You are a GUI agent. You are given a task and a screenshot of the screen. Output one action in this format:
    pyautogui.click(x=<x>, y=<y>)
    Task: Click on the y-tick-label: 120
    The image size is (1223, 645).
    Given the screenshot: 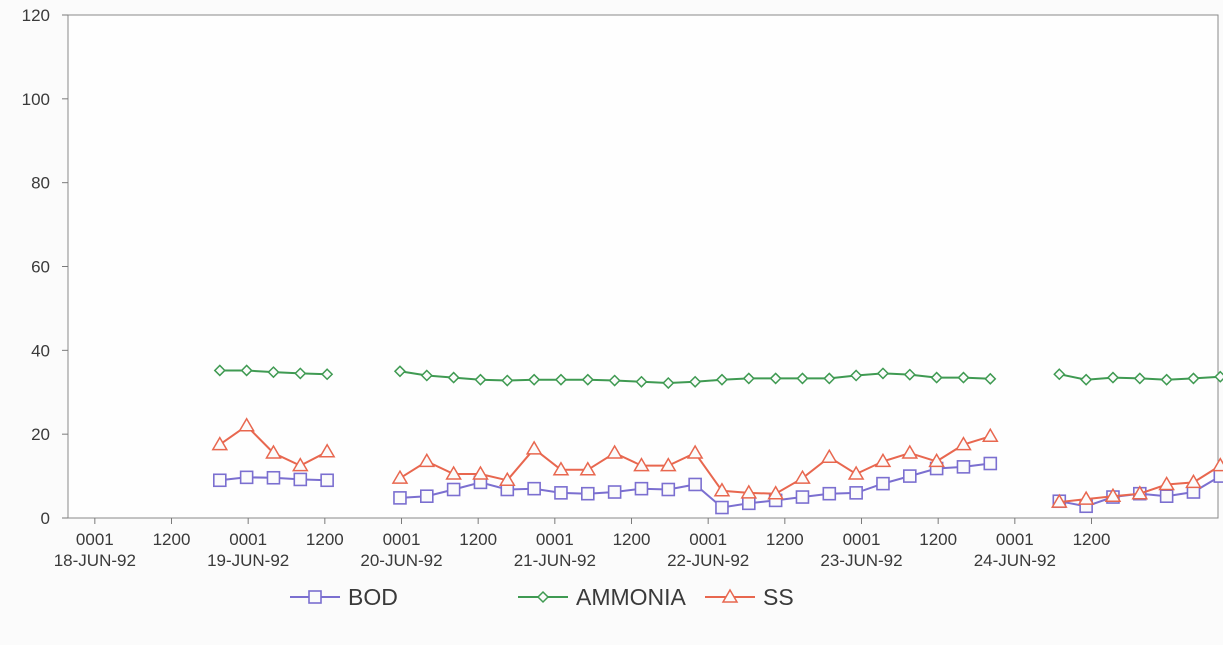 What is the action you would take?
    pyautogui.click(x=36, y=15)
    